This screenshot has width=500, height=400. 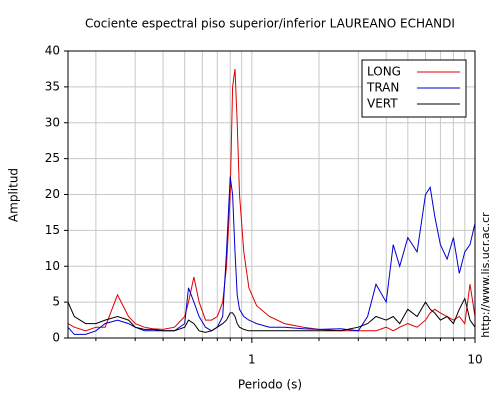 I want to click on x-axis-label: Periodo (s), so click(x=270, y=385).